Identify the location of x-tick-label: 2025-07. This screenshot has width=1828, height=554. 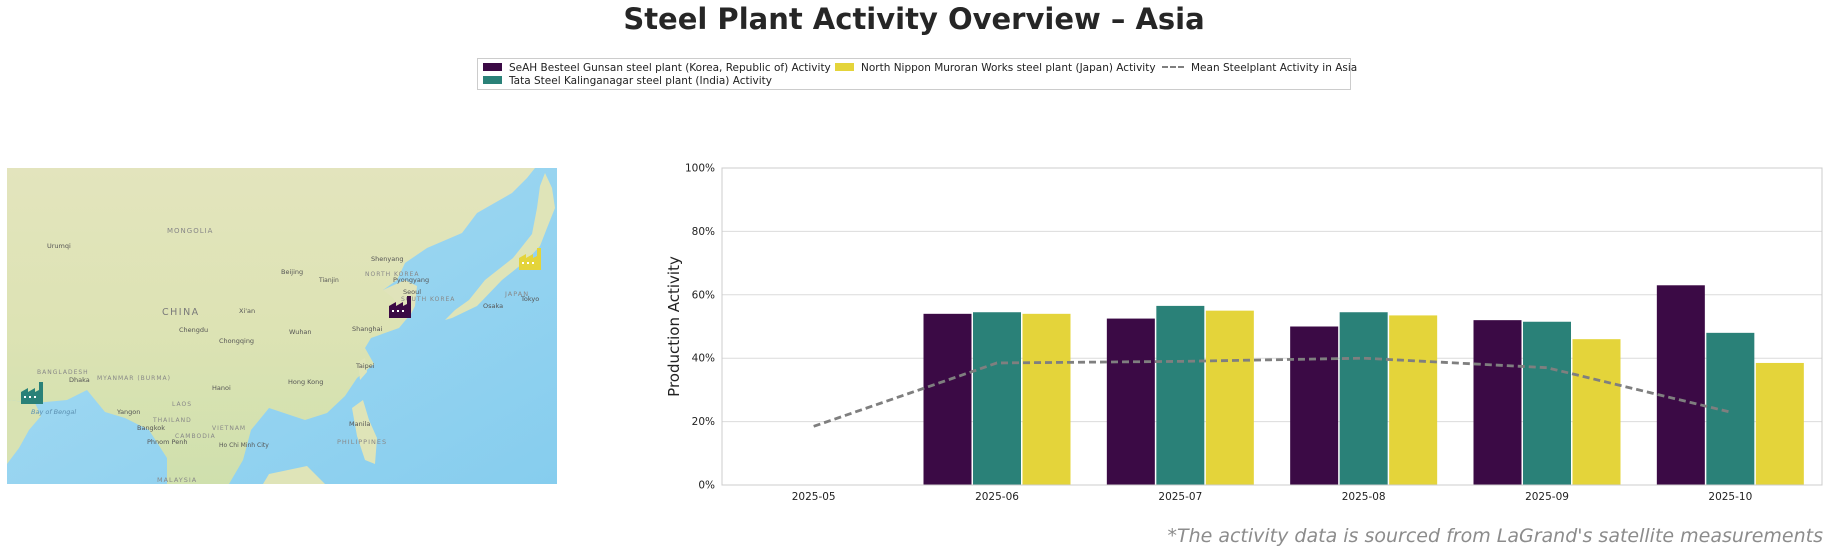
(1180, 497).